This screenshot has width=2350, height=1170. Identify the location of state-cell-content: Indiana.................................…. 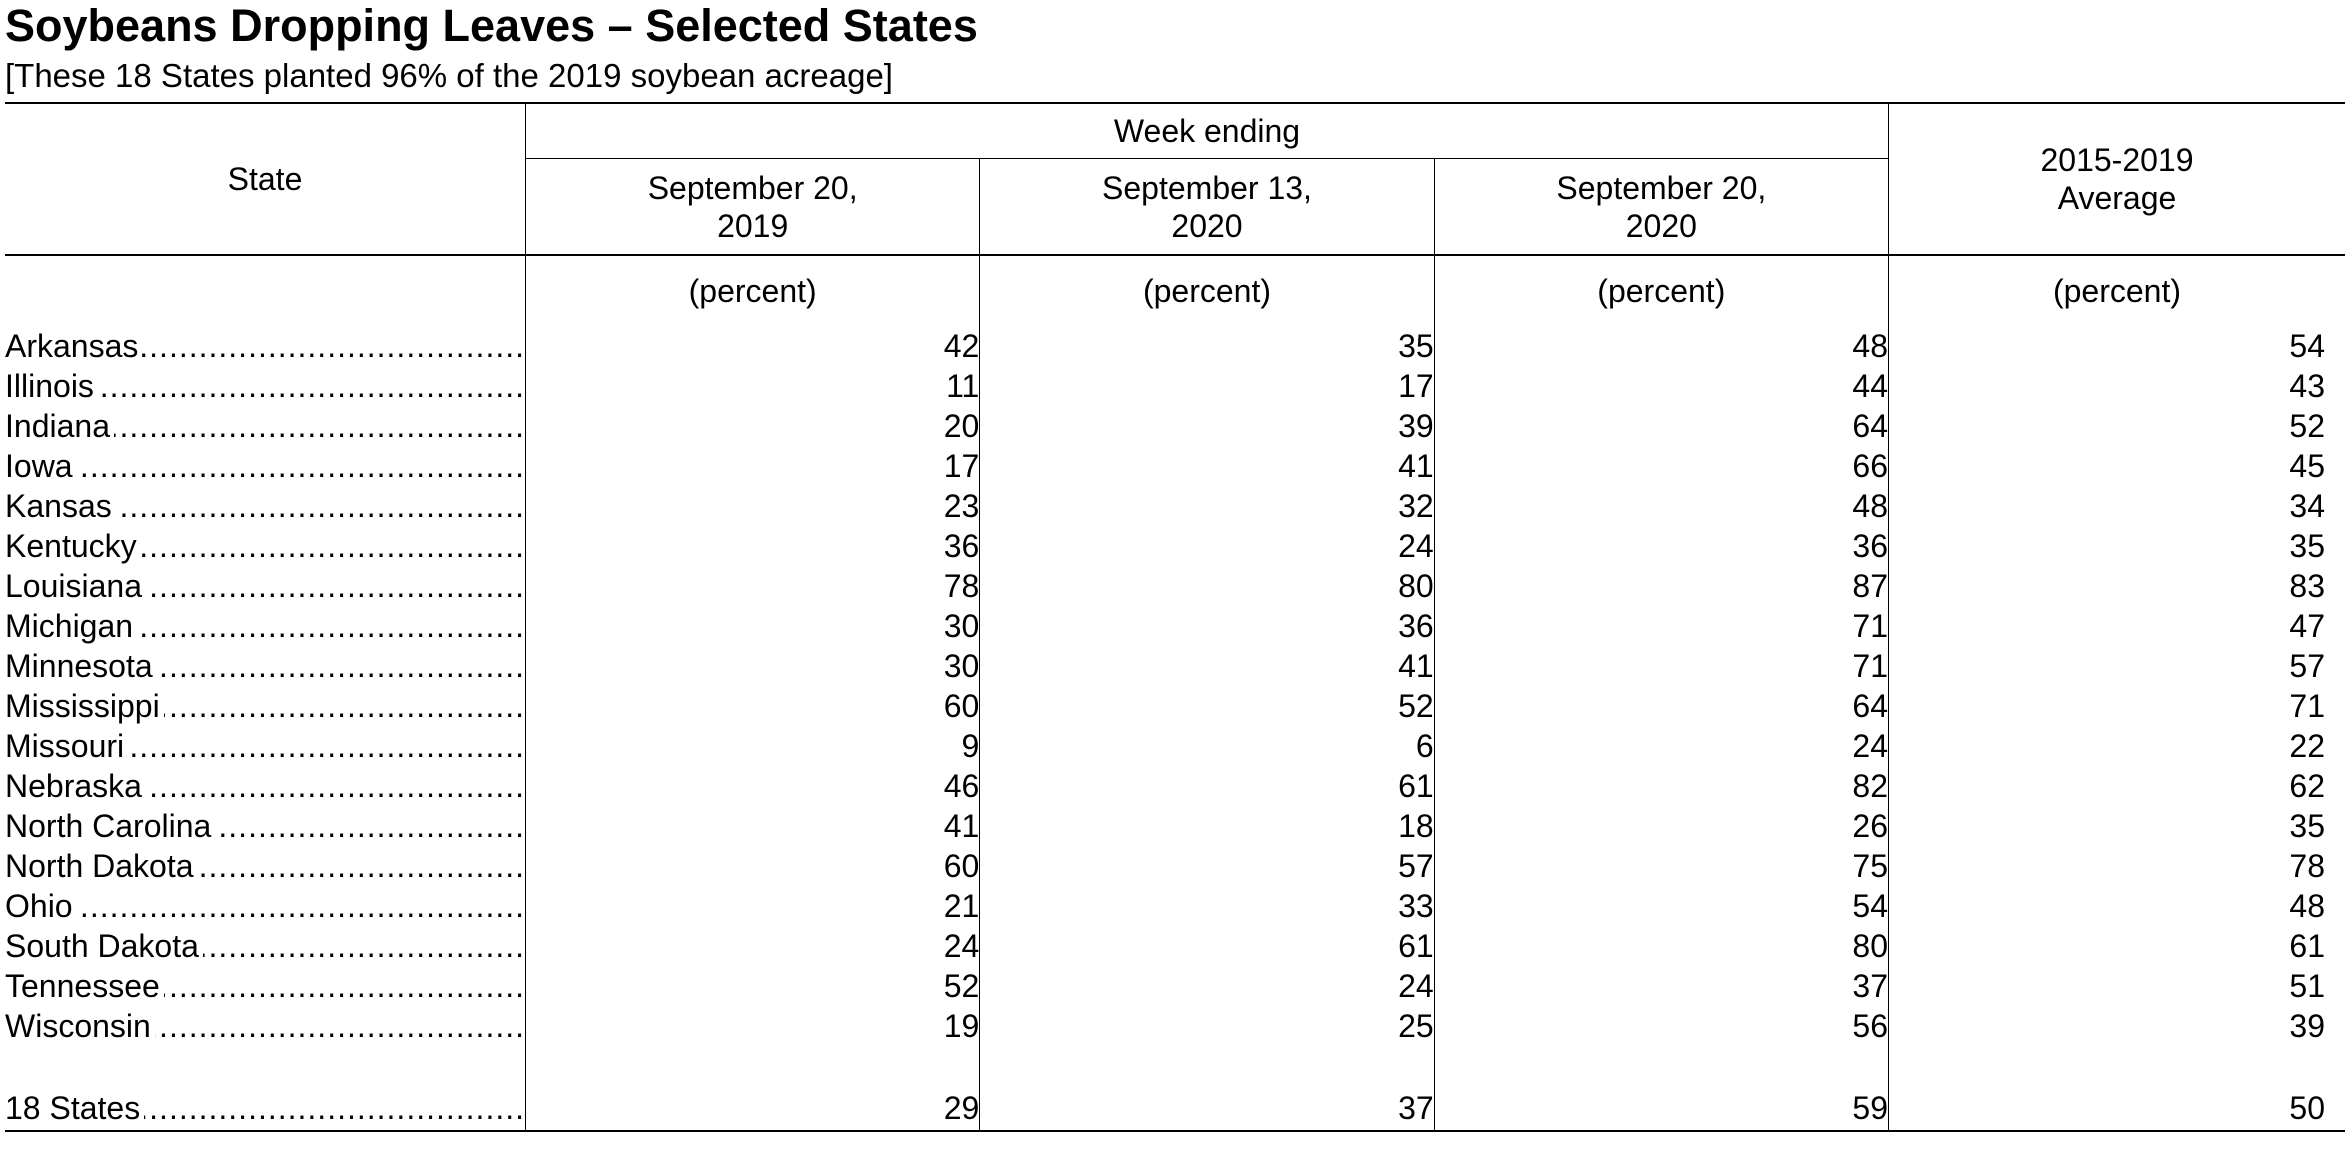
(265, 426).